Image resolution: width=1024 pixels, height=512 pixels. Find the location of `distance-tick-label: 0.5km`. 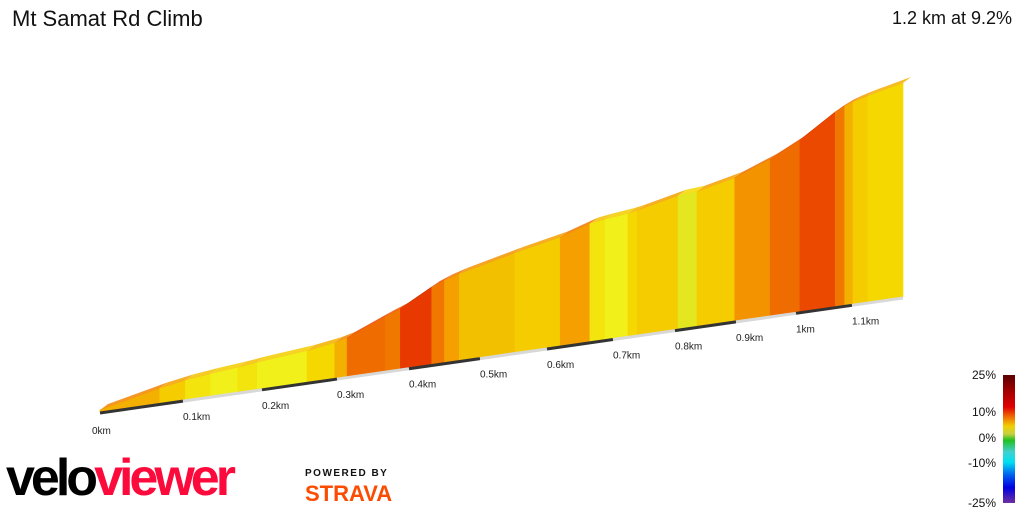

distance-tick-label: 0.5km is located at coordinates (493, 375).